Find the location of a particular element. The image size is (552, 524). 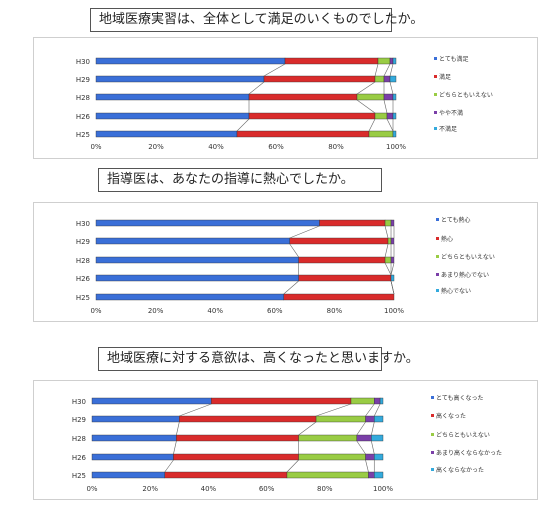

legend-label: やや不満 is located at coordinates (451, 113).